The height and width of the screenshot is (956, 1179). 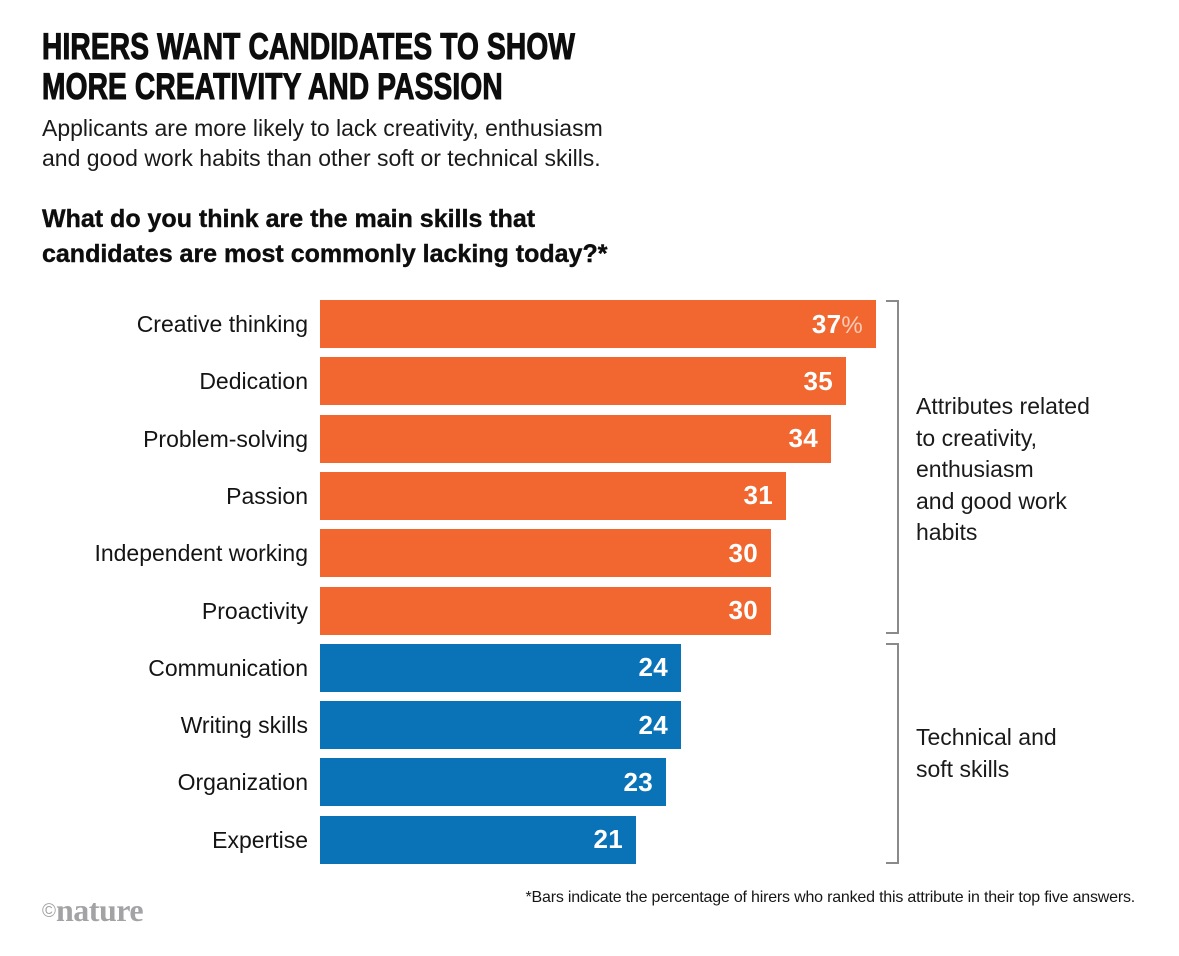 I want to click on category-label-organization: Organization, so click(x=242, y=782).